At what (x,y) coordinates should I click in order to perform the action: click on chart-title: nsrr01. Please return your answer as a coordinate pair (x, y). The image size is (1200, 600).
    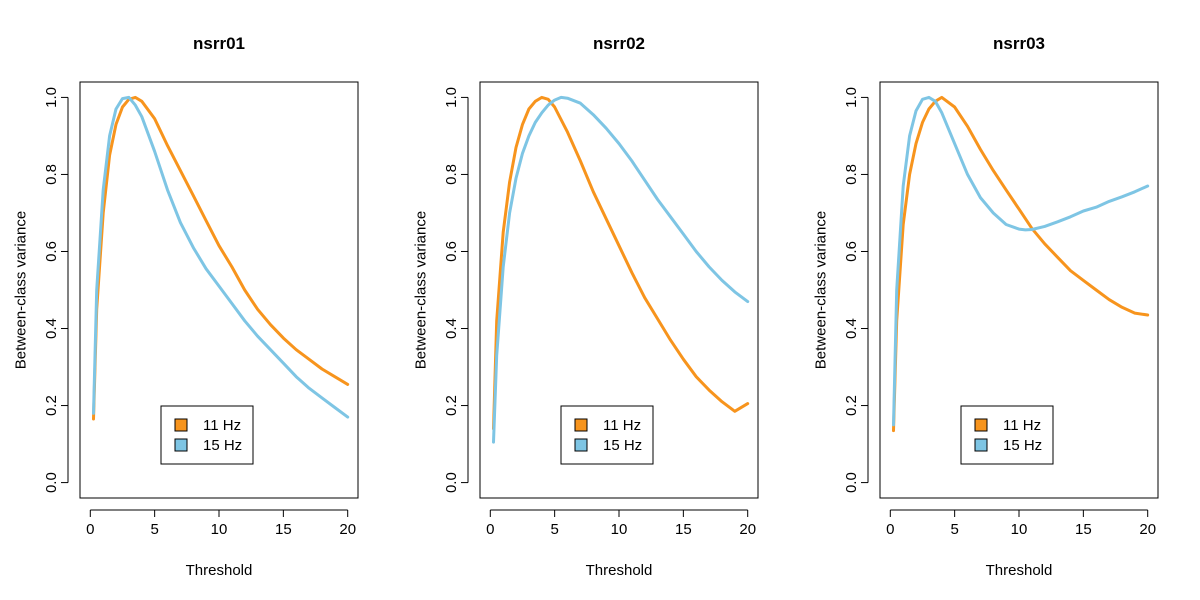
    Looking at the image, I should click on (219, 43).